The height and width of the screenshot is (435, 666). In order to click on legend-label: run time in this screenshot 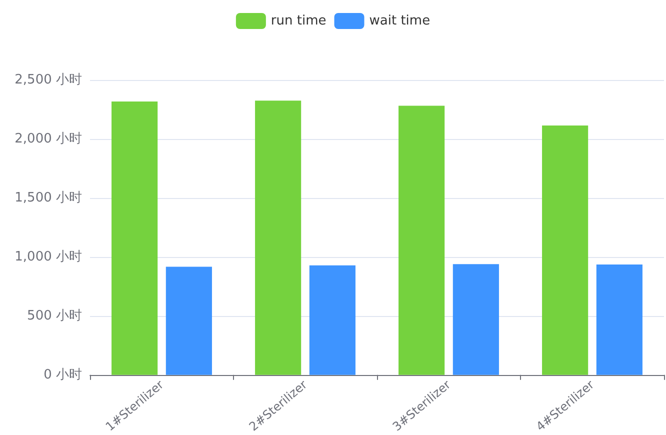, I will do `click(298, 21)`.